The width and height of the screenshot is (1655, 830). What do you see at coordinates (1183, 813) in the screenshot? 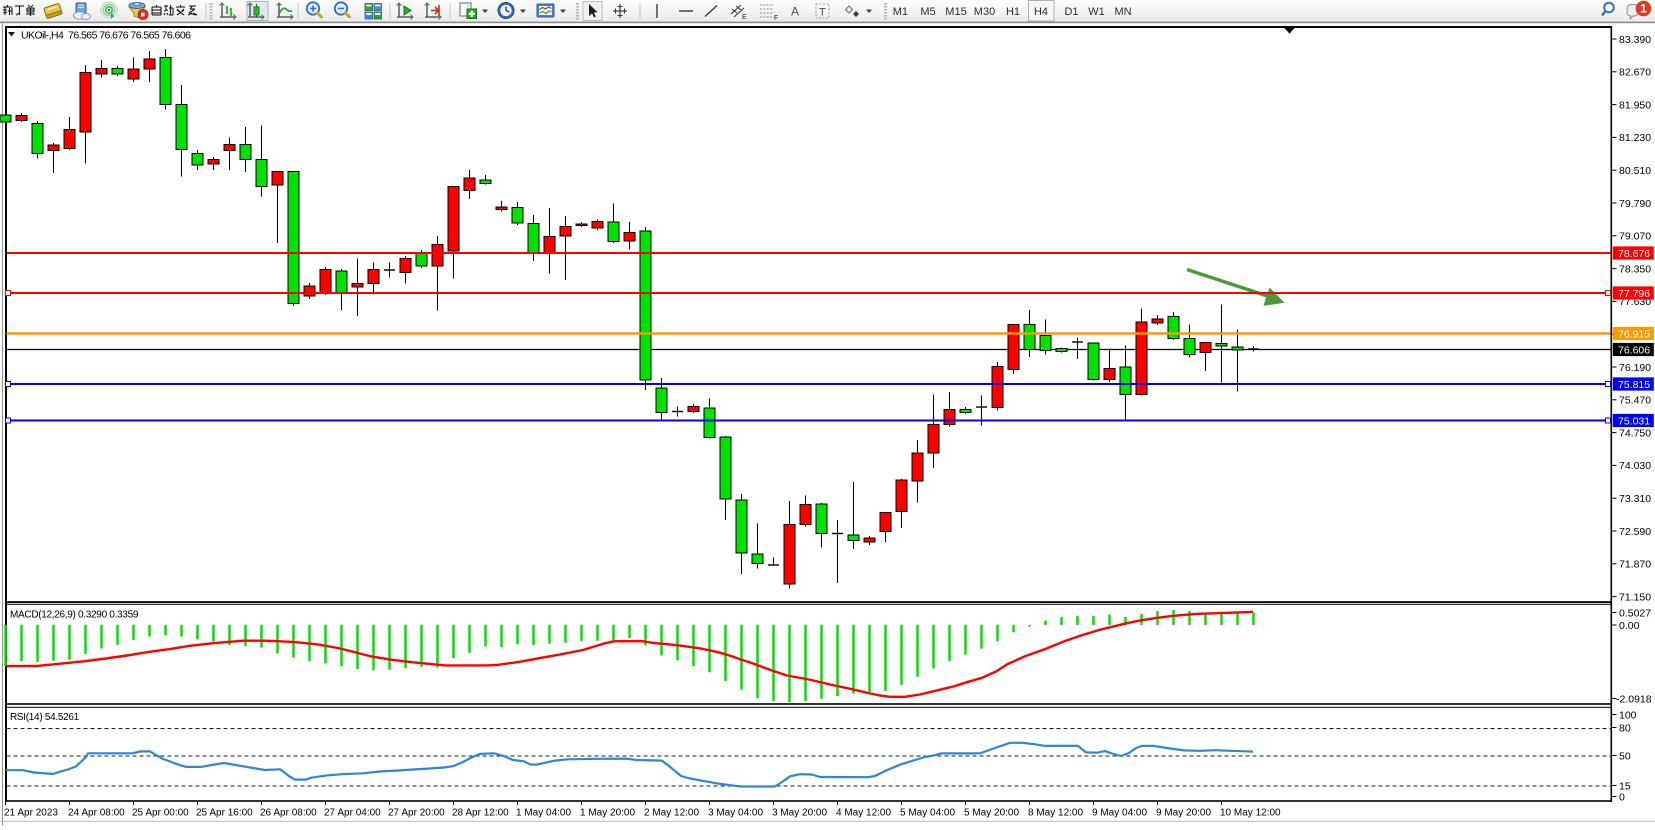
I see `svg-text: 9 May 20:00` at bounding box center [1183, 813].